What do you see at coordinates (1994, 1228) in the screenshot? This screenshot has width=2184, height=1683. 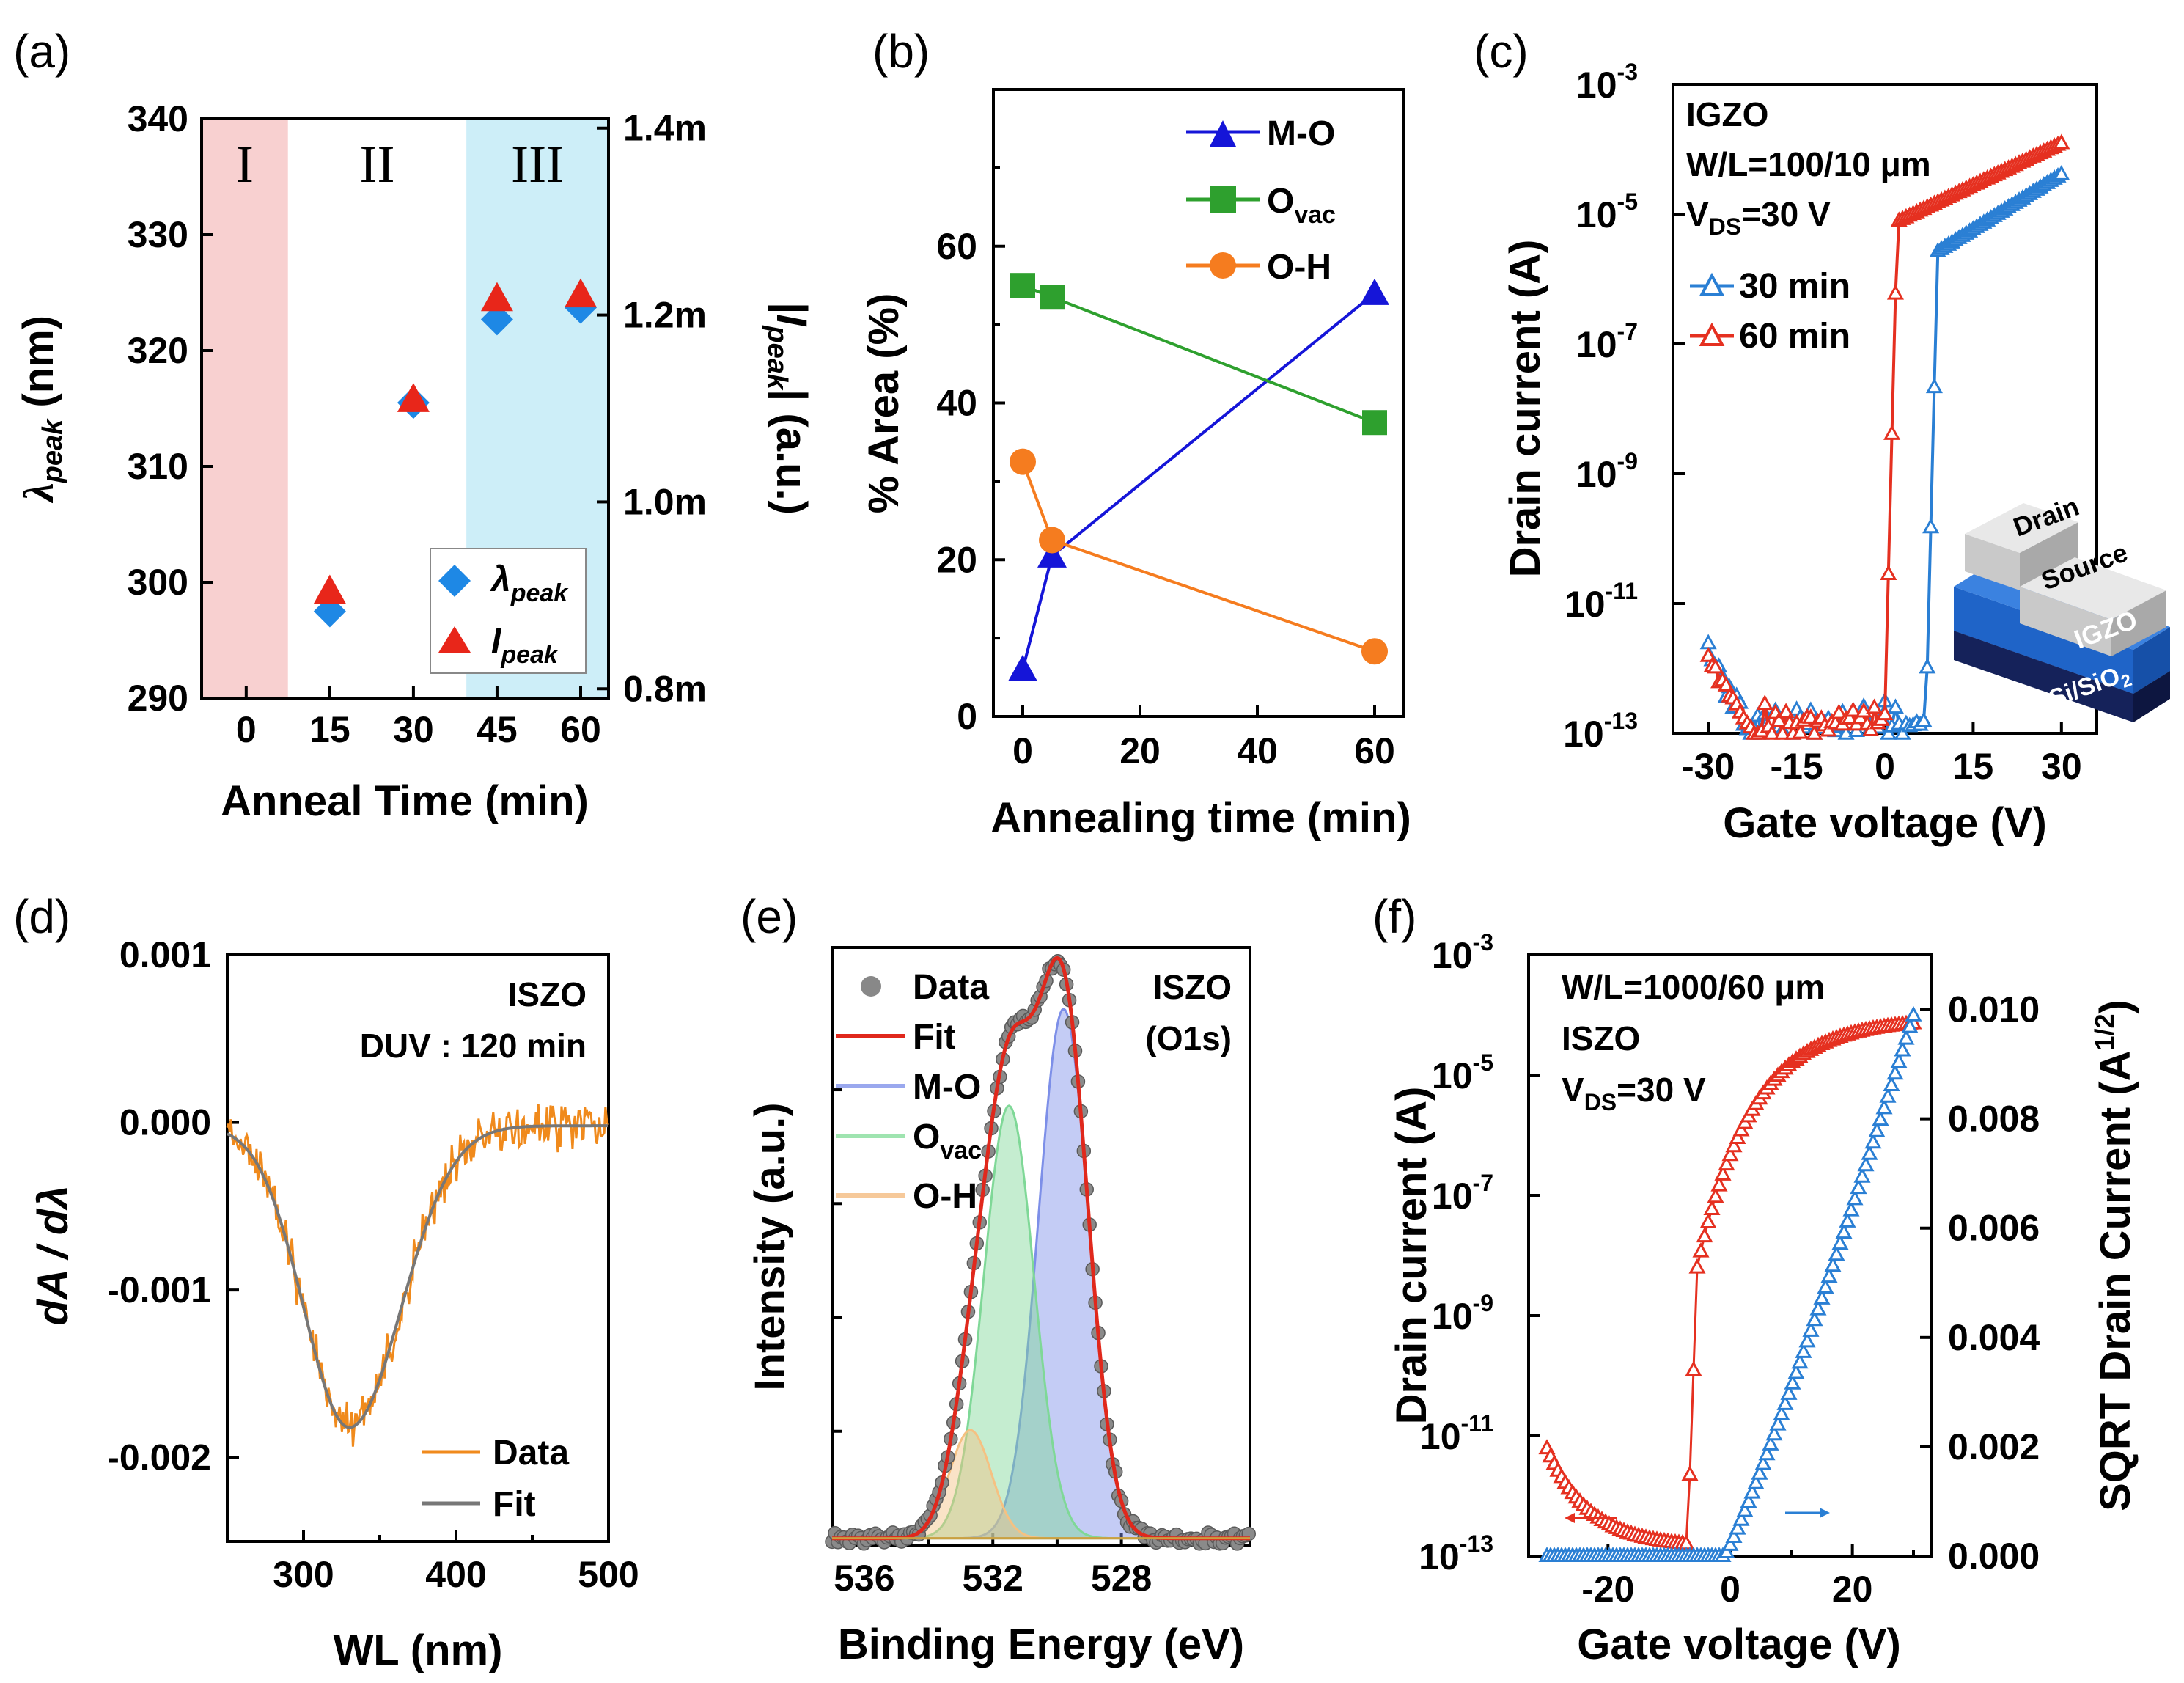 I see `f-y2-tick: 0.006` at bounding box center [1994, 1228].